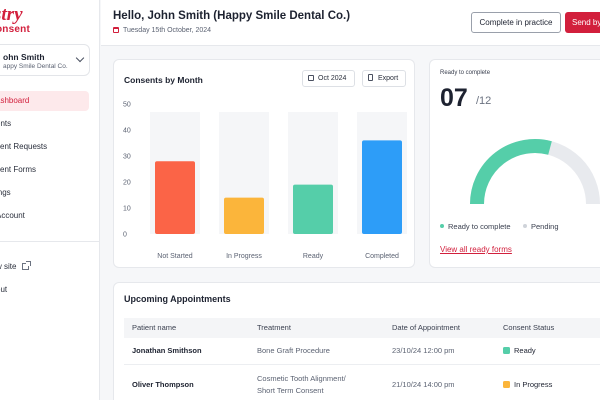 This screenshot has height=400, width=600. Describe the element at coordinates (127, 183) in the screenshot. I see `y-tick-label: 20` at that location.